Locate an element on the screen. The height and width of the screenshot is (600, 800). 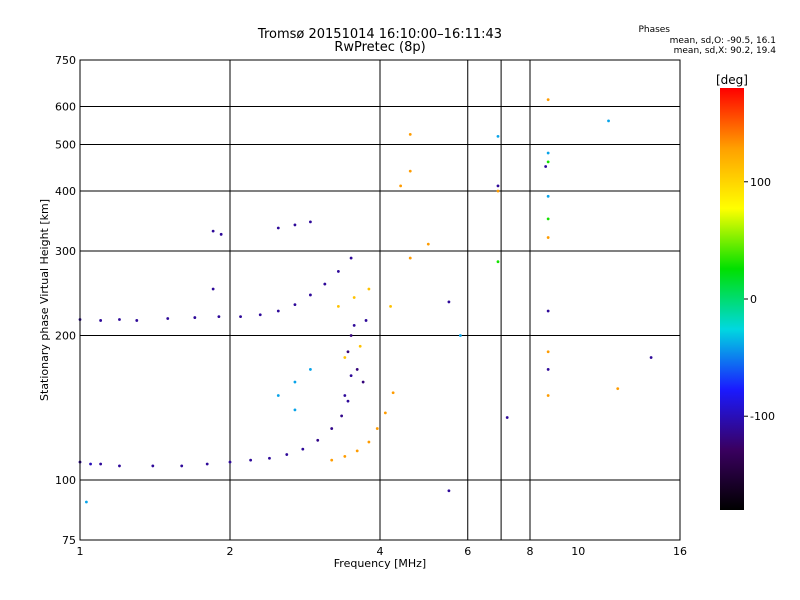
y-tick-label: 750 is located at coordinates (65, 60).